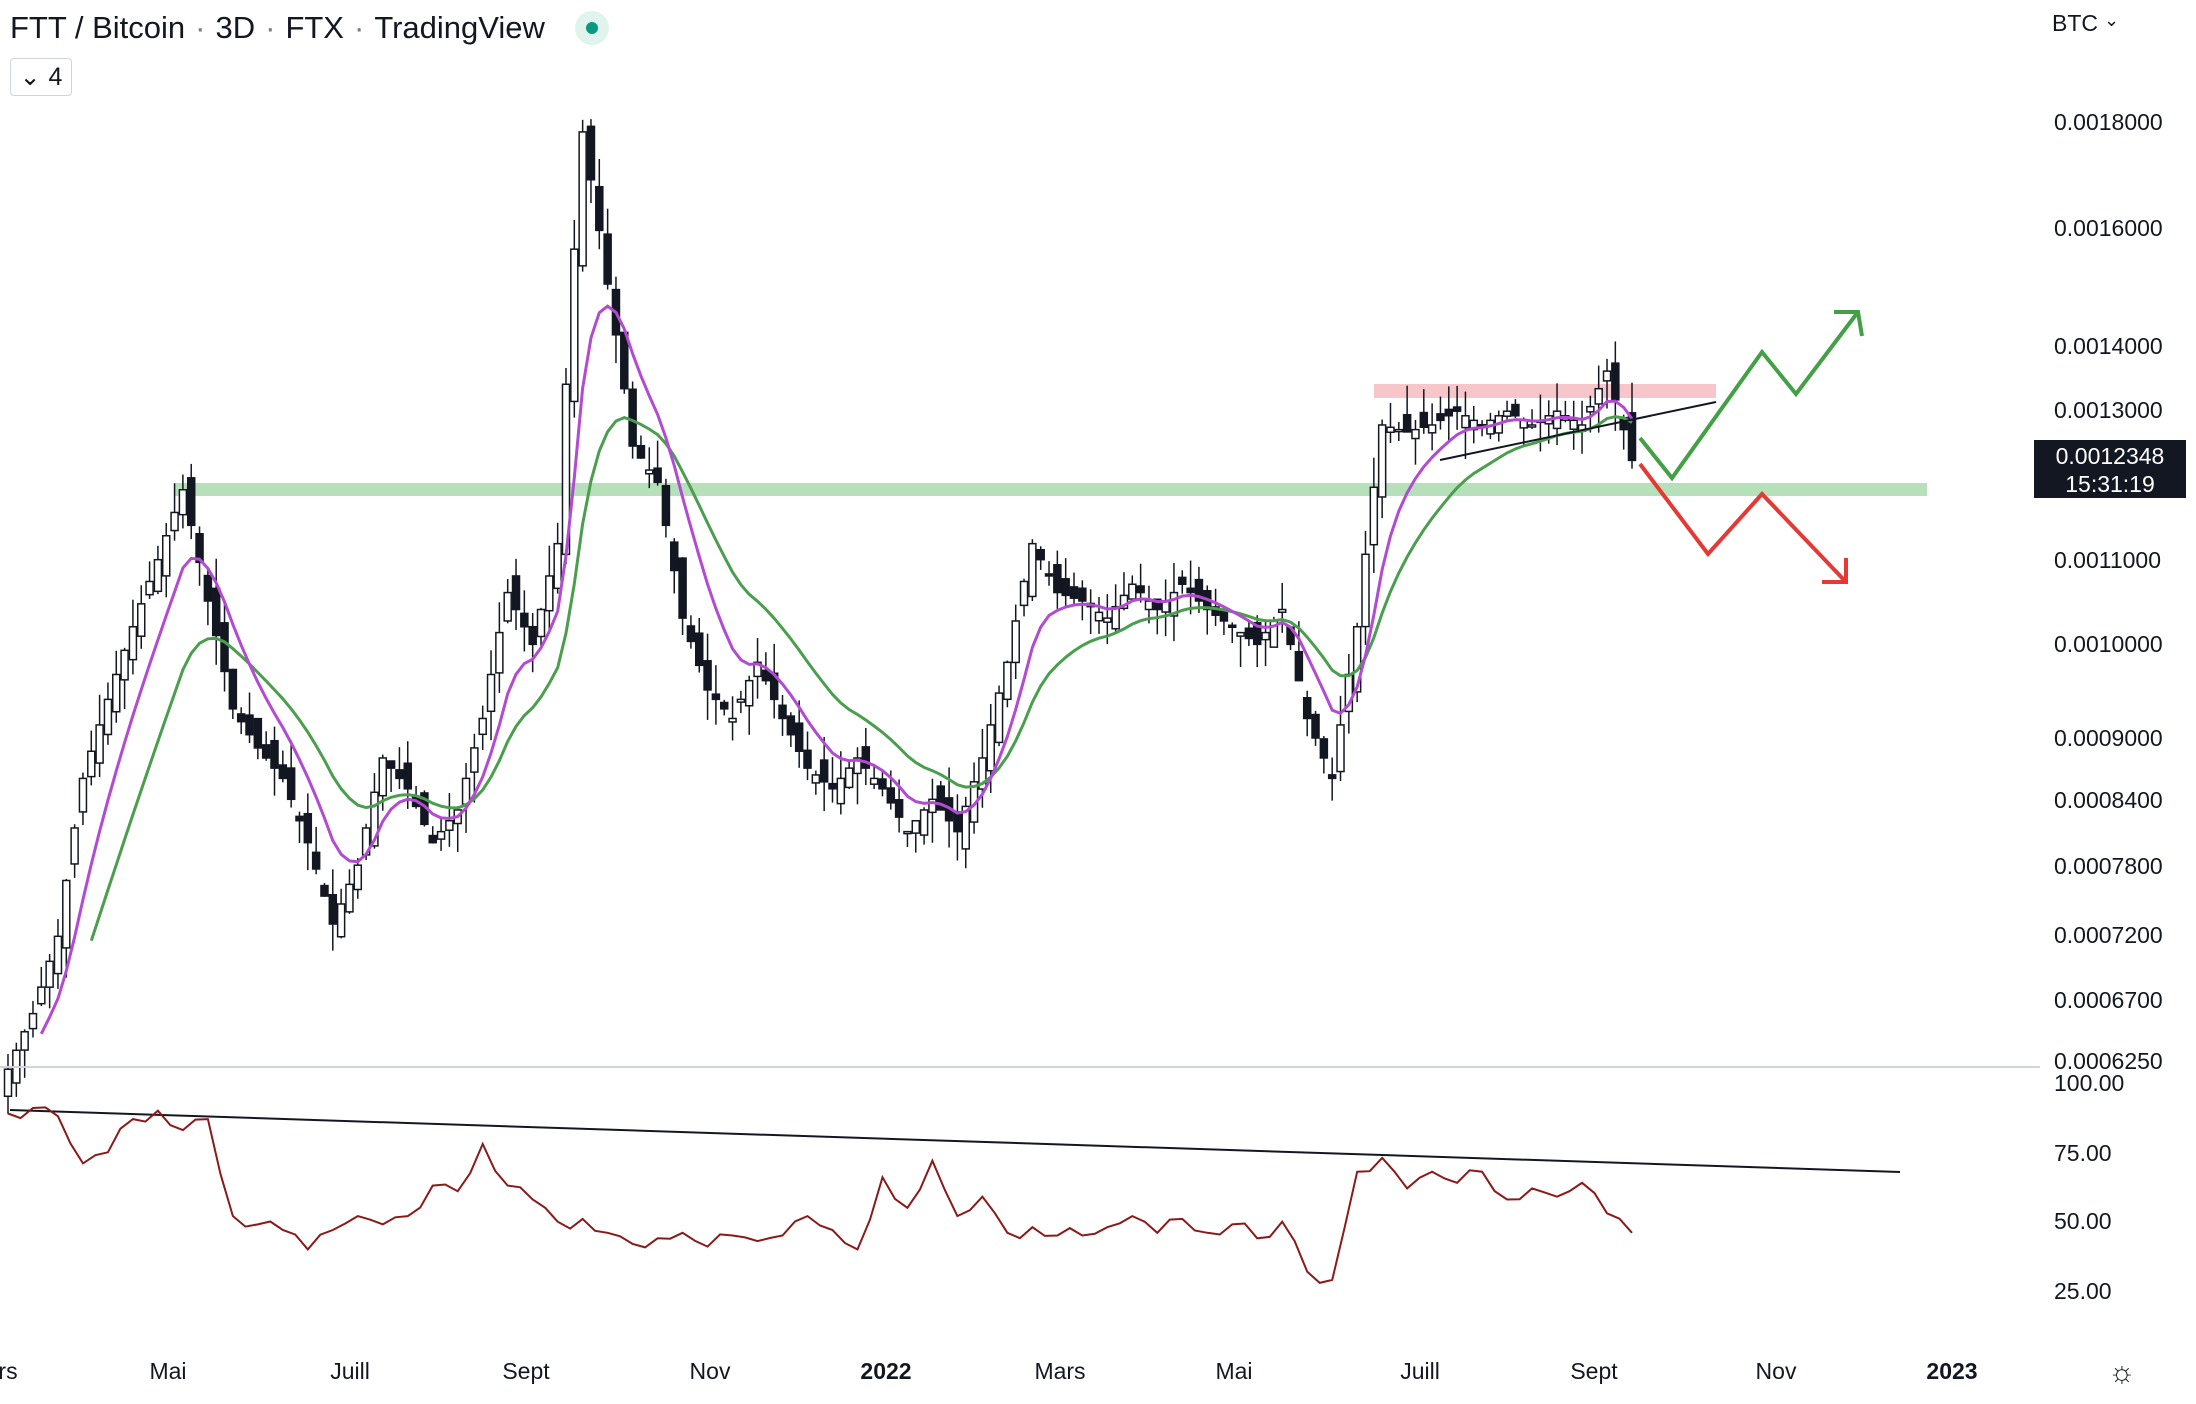  What do you see at coordinates (235, 27) in the screenshot?
I see `interval: 3D` at bounding box center [235, 27].